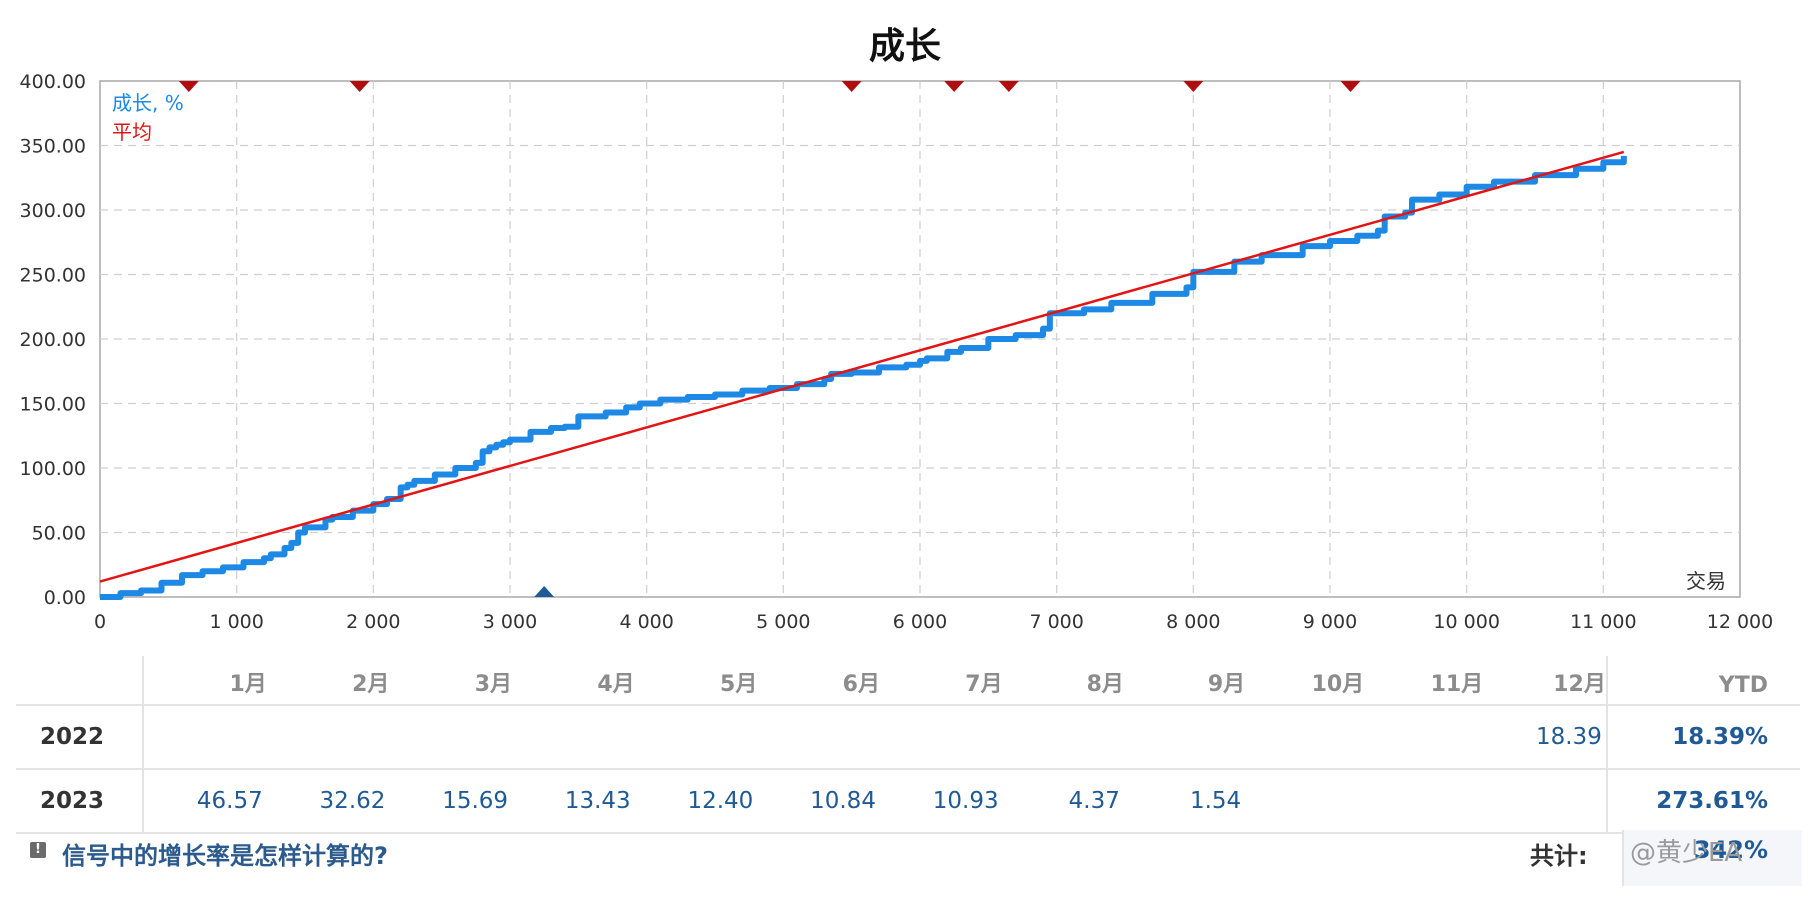 The width and height of the screenshot is (1812, 900). Describe the element at coordinates (861, 684) in the screenshot. I see `month-header: 6月` at that location.